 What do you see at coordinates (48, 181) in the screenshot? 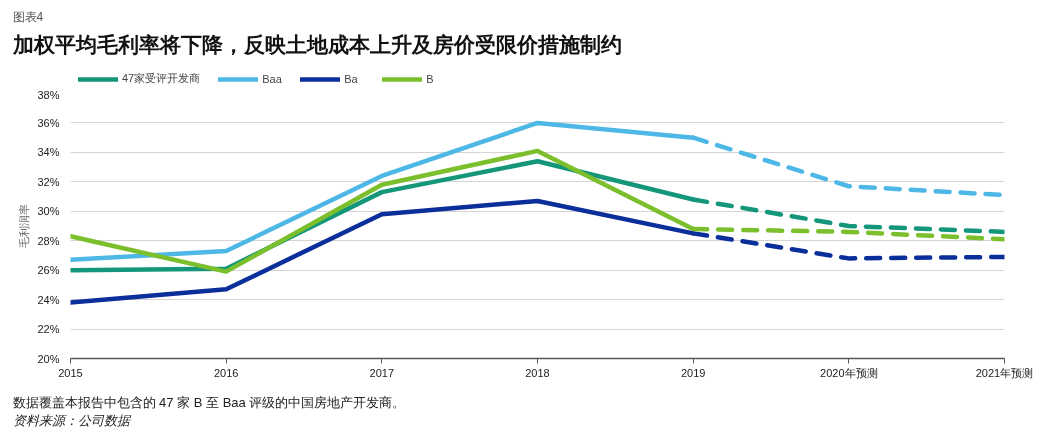
I see `y-tick-label: 32%` at bounding box center [48, 181].